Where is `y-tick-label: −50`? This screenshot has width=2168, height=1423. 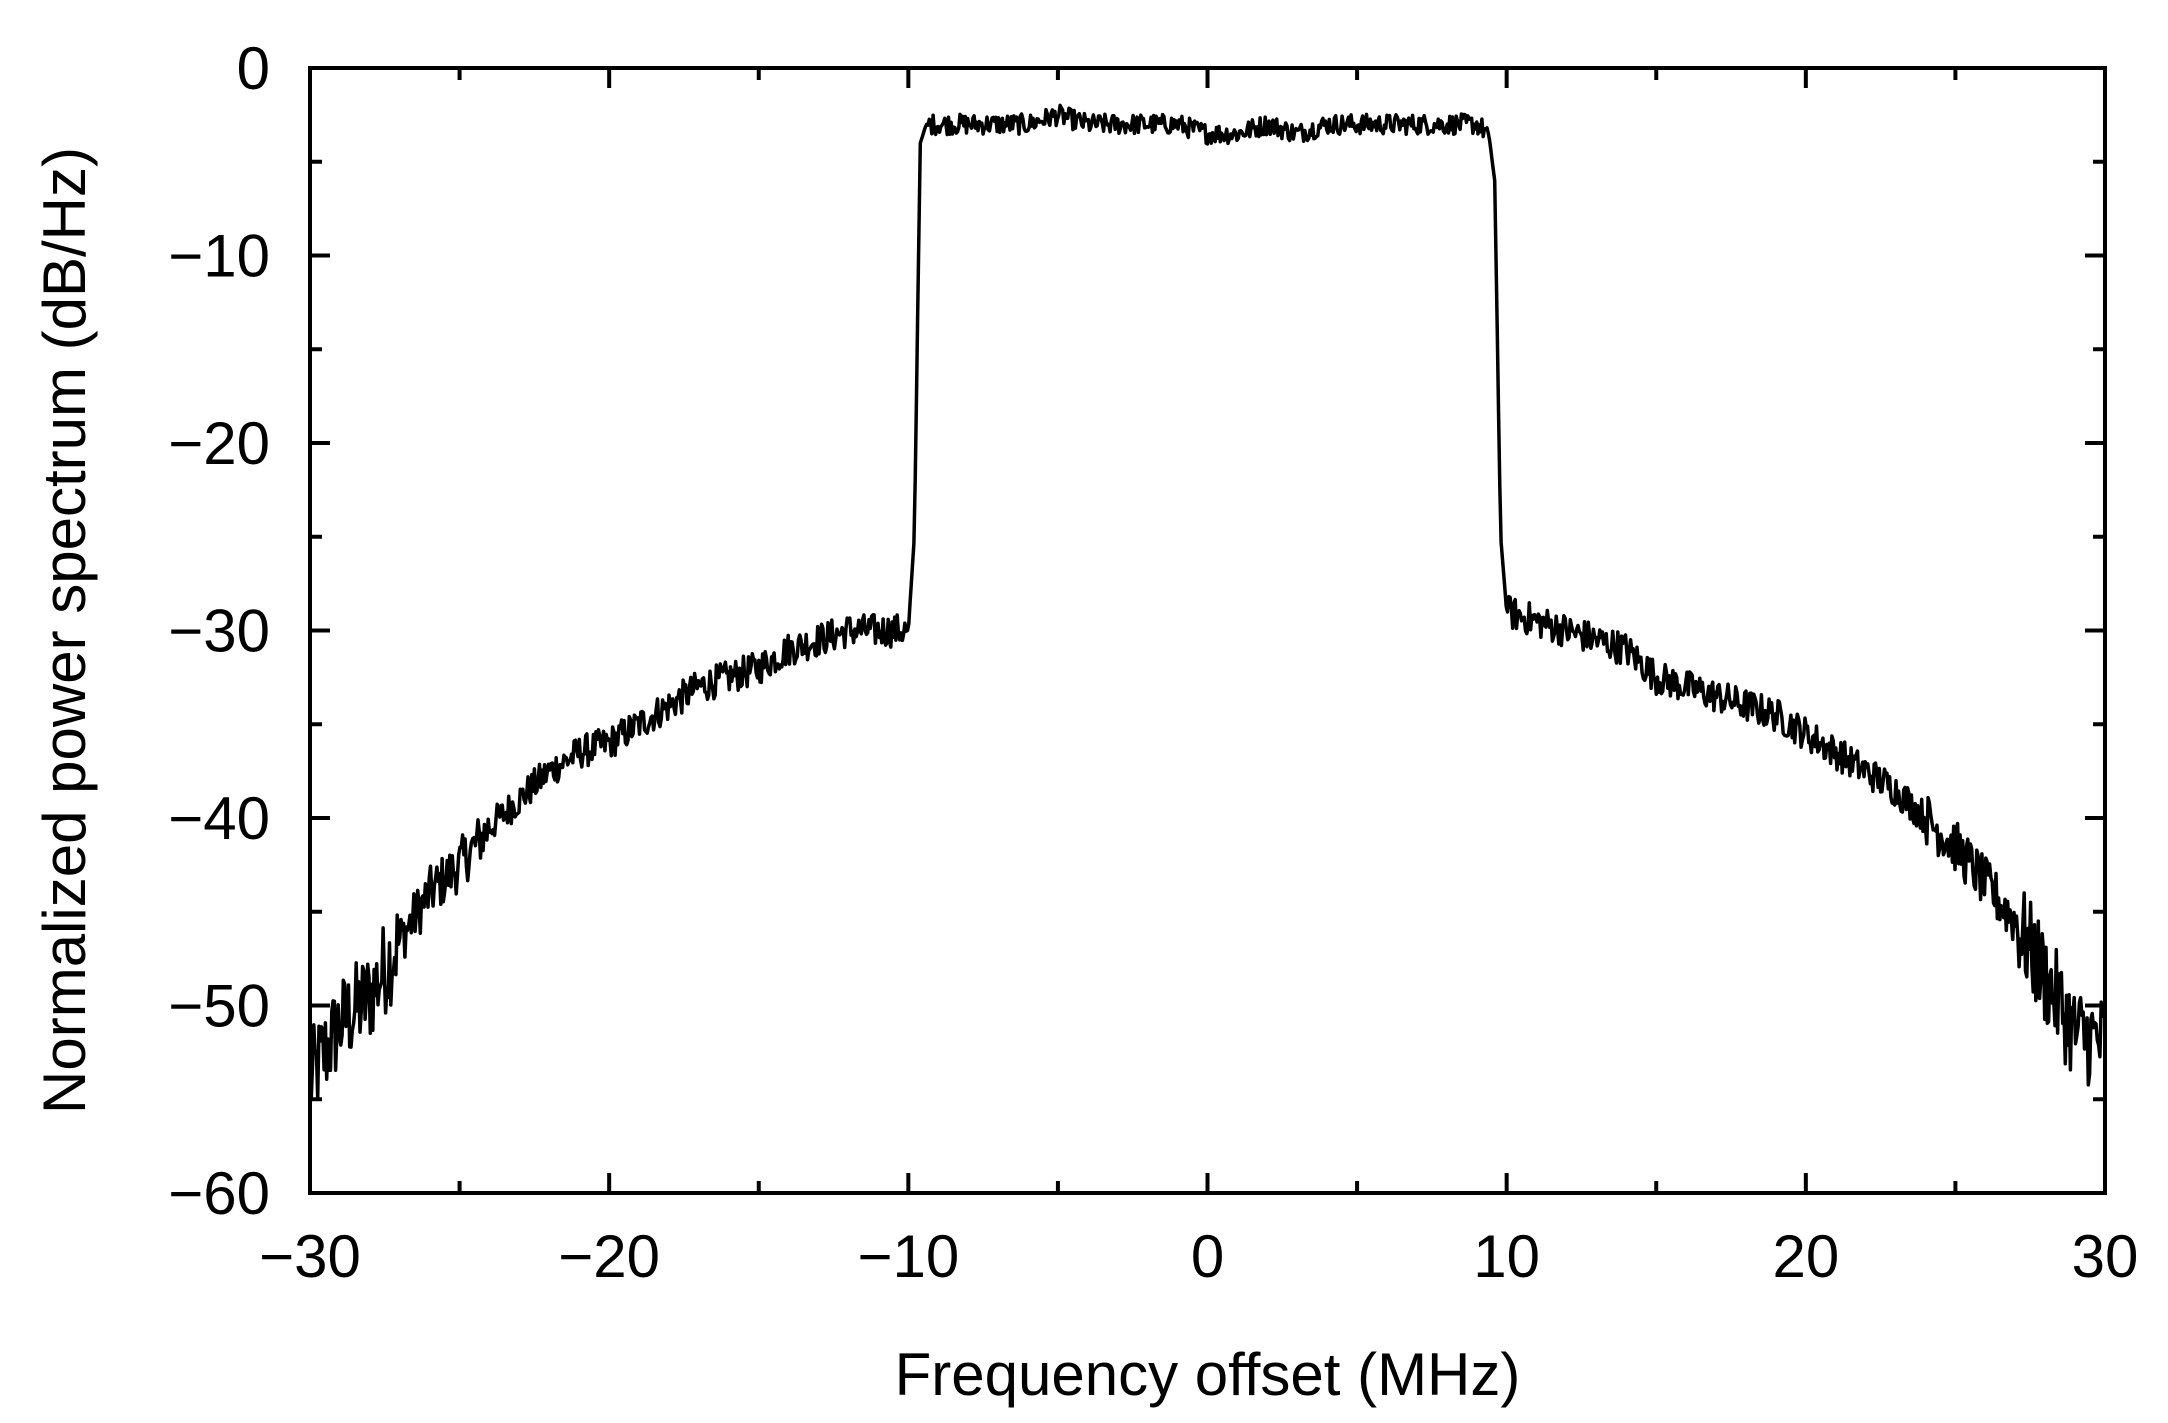 y-tick-label: −50 is located at coordinates (219, 1006).